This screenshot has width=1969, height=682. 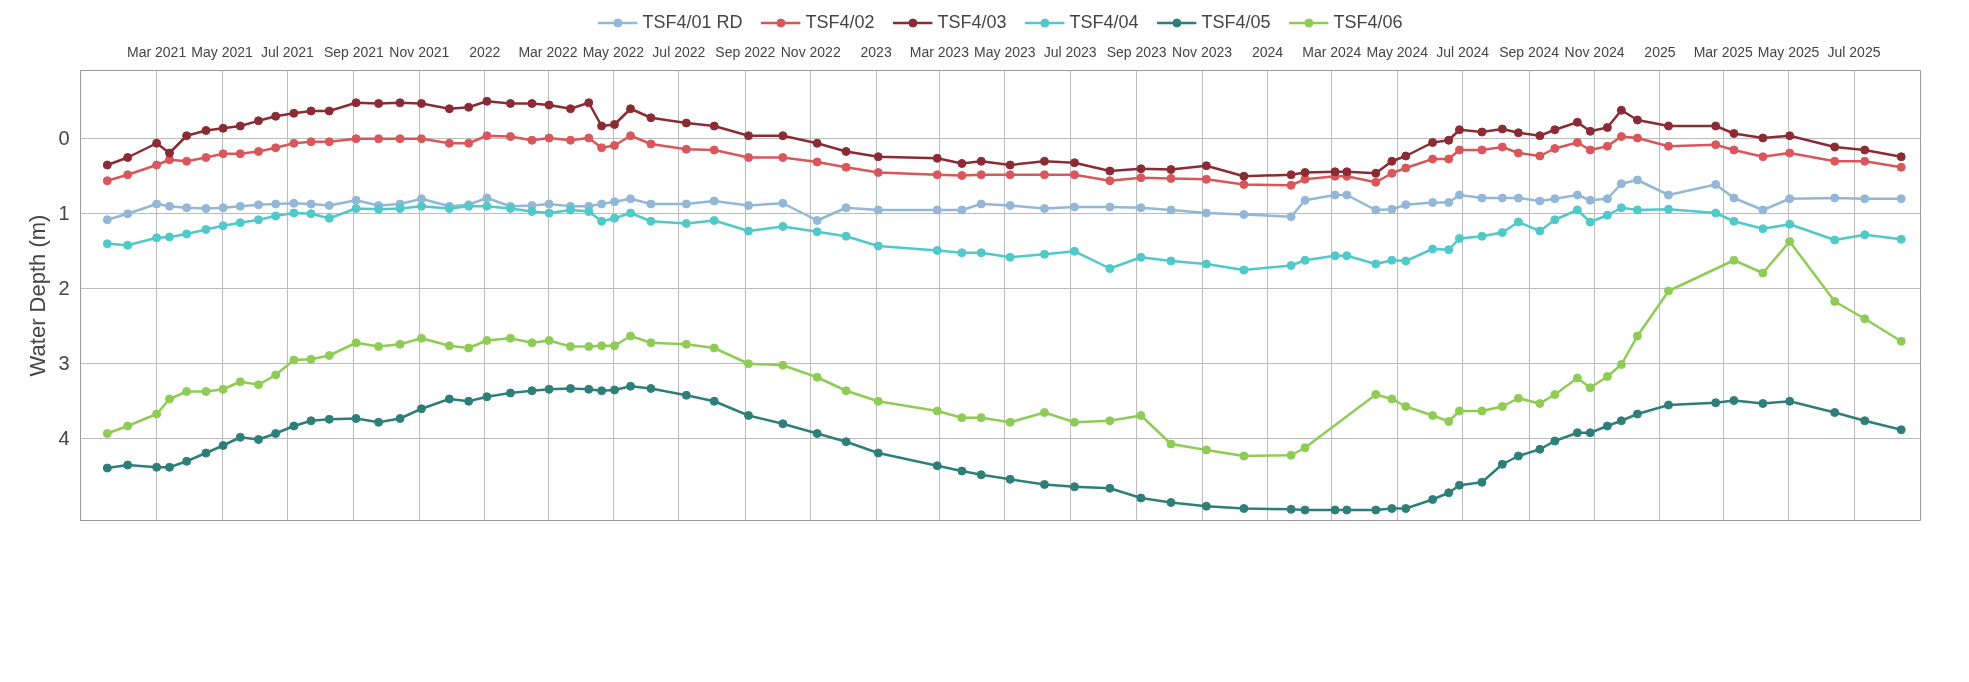 What do you see at coordinates (1202, 51) in the screenshot?
I see `x-tick-label: Nov 2023` at bounding box center [1202, 51].